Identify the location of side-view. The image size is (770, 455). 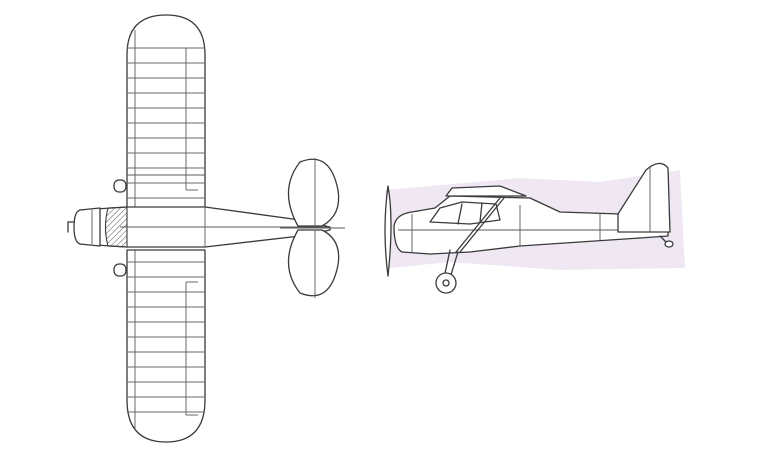
(534, 228).